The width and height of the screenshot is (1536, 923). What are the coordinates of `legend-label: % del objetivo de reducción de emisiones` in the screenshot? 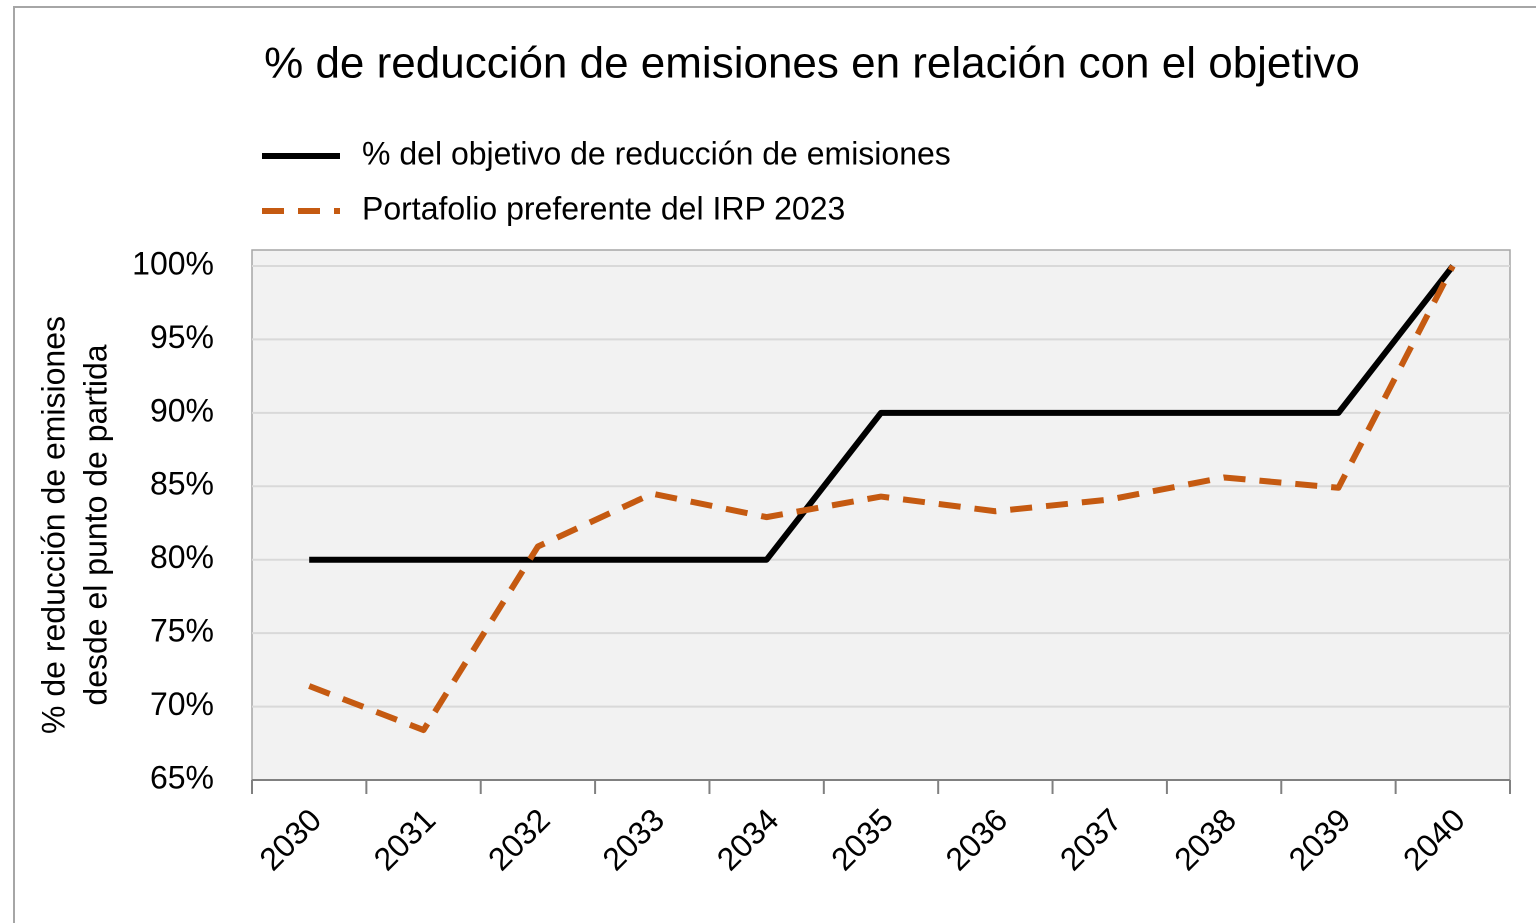 It's located at (656, 153).